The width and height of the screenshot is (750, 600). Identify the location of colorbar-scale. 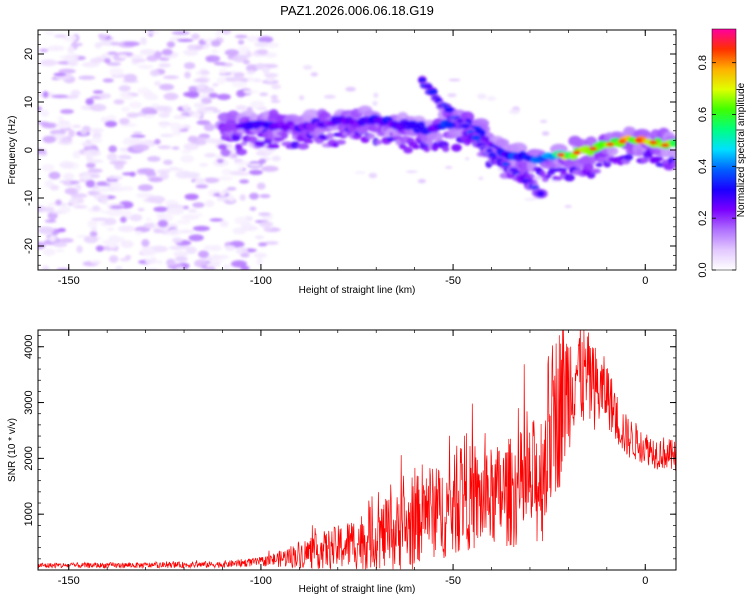
(724, 149).